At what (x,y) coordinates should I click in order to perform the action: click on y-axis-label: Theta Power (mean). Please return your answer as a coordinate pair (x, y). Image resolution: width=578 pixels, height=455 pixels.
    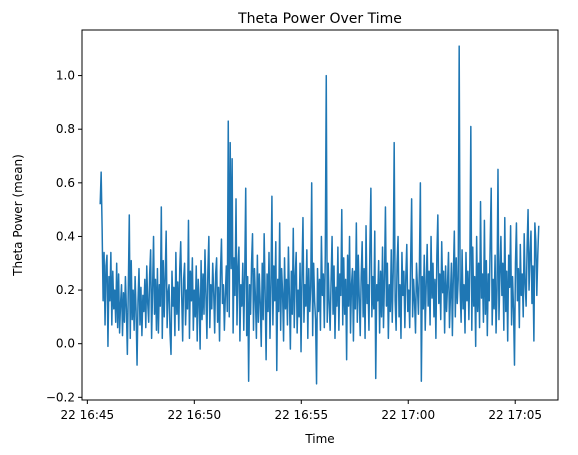
    Looking at the image, I should click on (18, 215).